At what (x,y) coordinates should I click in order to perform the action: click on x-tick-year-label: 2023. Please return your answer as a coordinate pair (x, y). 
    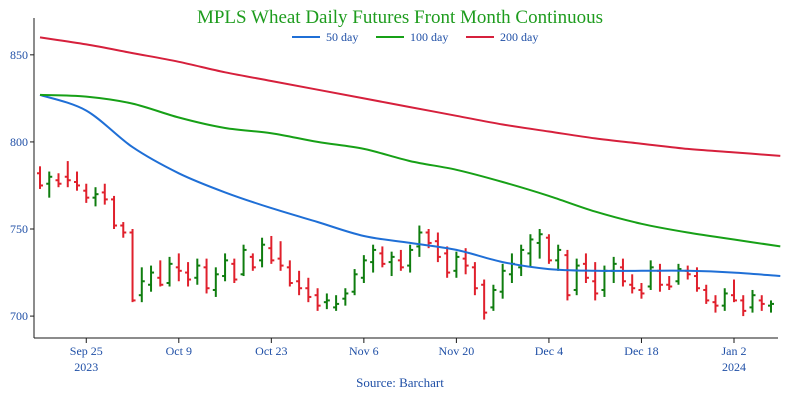
    Looking at the image, I should click on (86, 367).